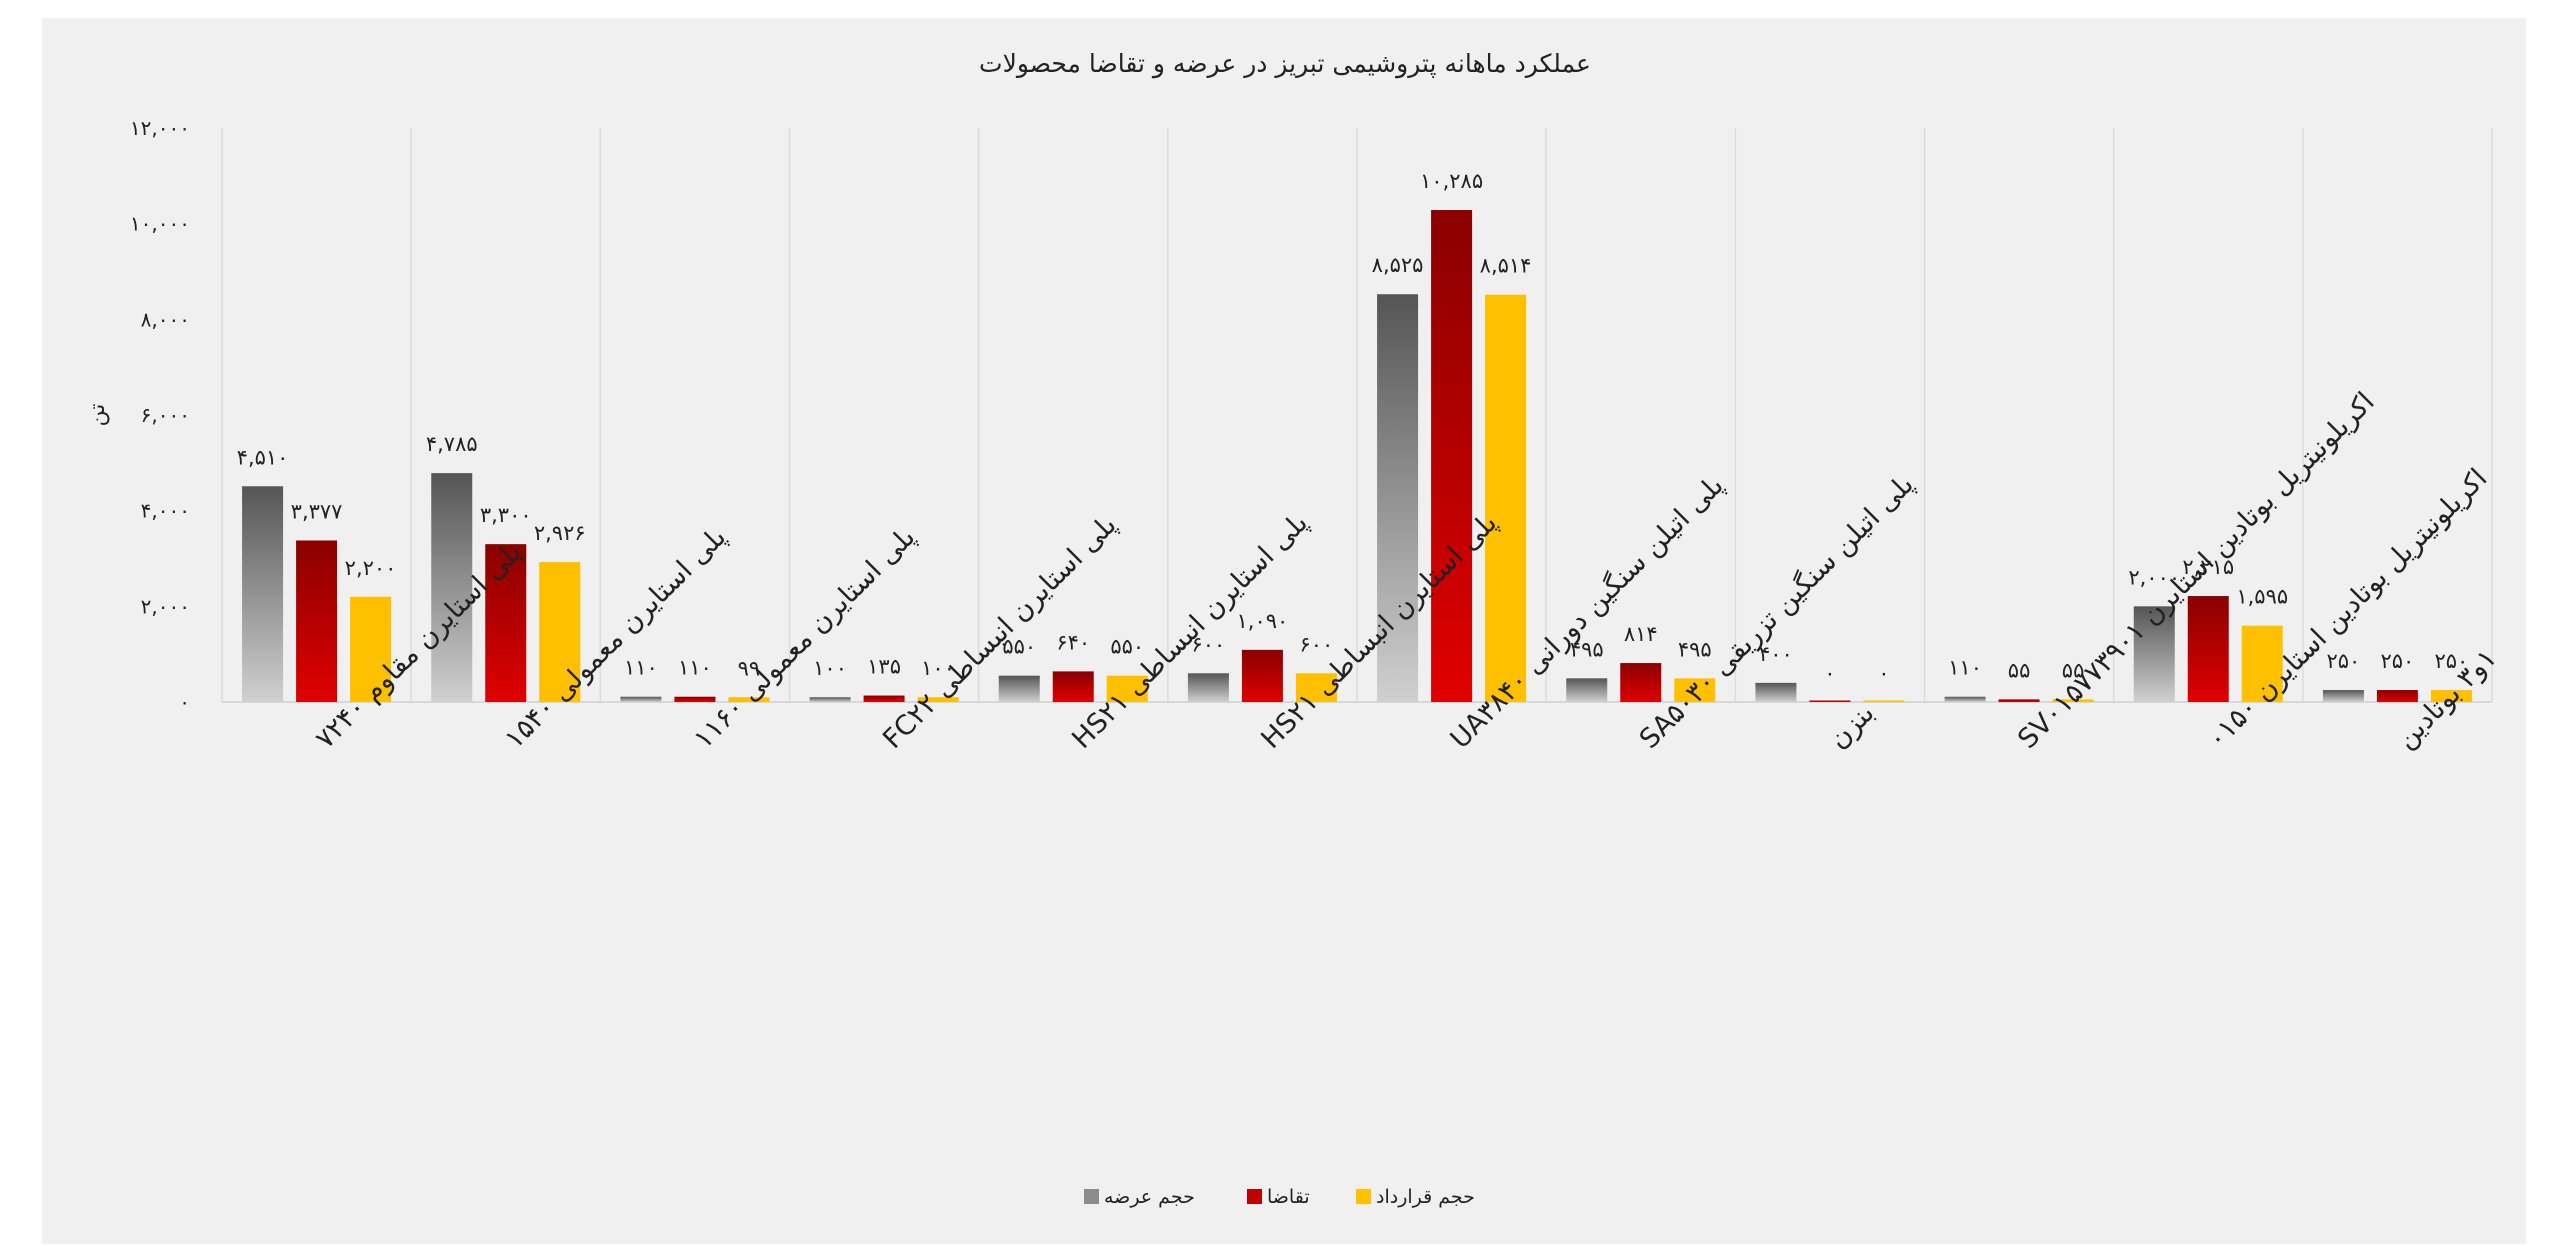  I want to click on y-axis-label: تن, so click(97, 415).